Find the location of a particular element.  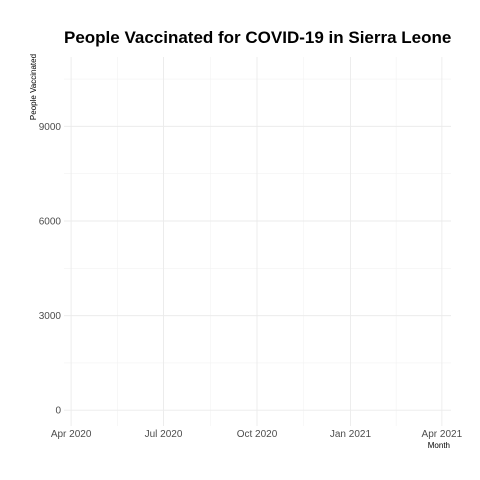

x-tick-label: Oct 2020 is located at coordinates (257, 434).